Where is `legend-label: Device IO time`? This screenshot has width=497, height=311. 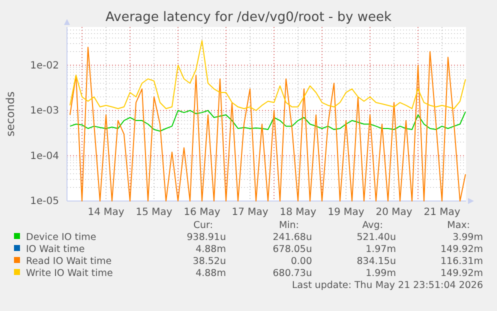
legend-label: Device IO time is located at coordinates (61, 237).